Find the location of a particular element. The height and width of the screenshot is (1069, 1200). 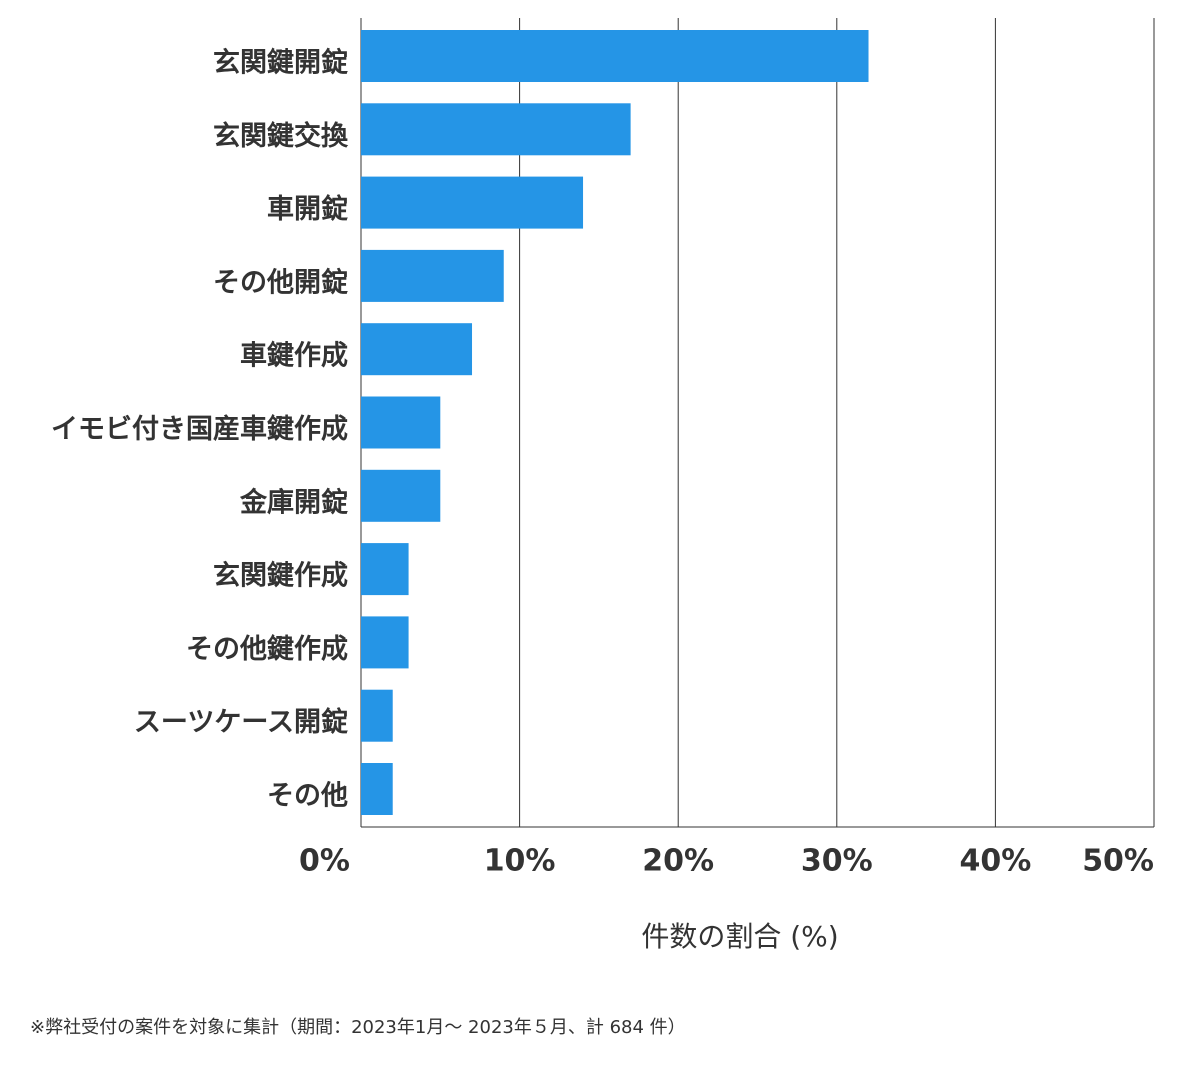

y-tick-label: その他 is located at coordinates (307, 796).